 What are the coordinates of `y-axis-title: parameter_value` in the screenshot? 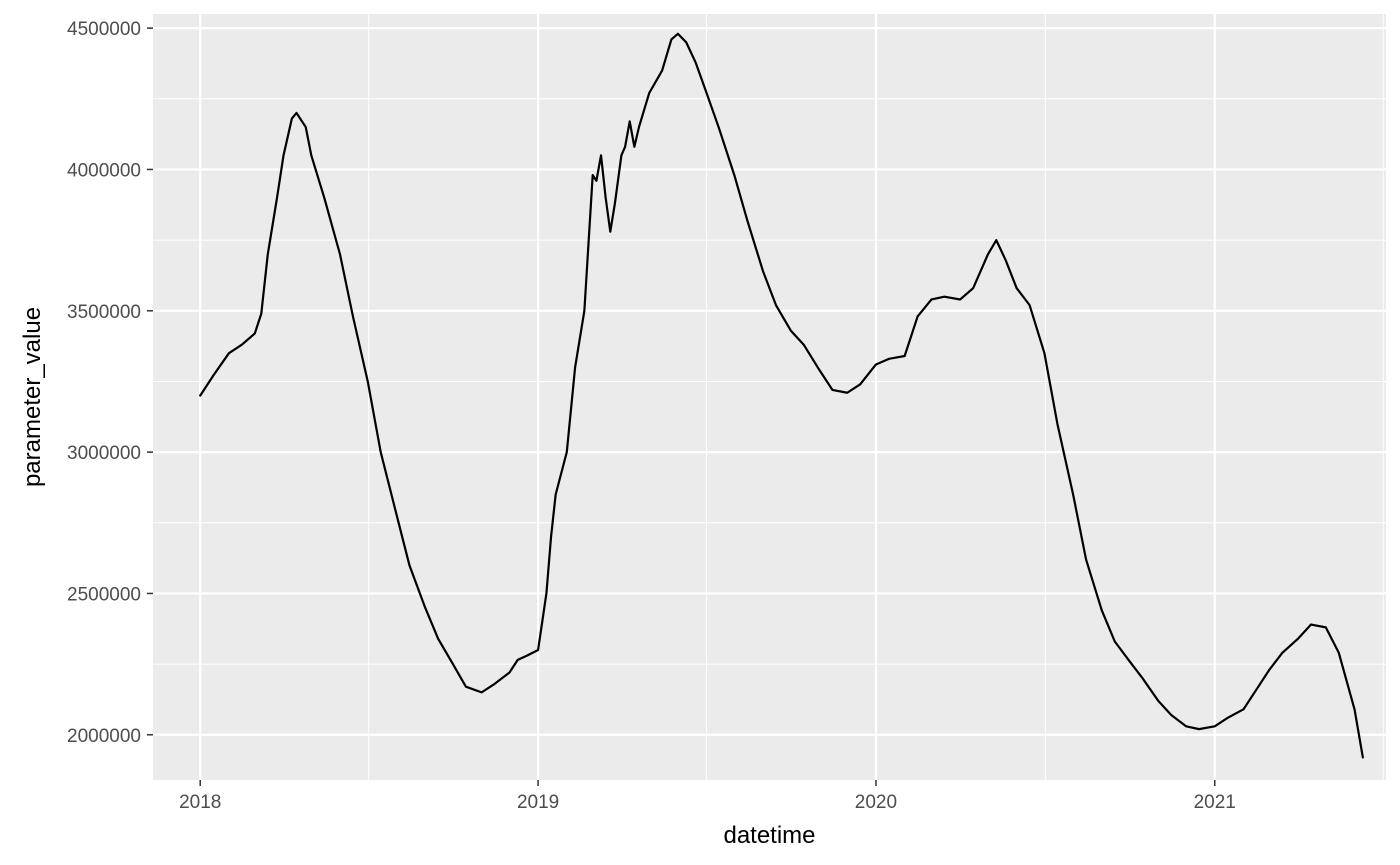 It's located at (32, 397).